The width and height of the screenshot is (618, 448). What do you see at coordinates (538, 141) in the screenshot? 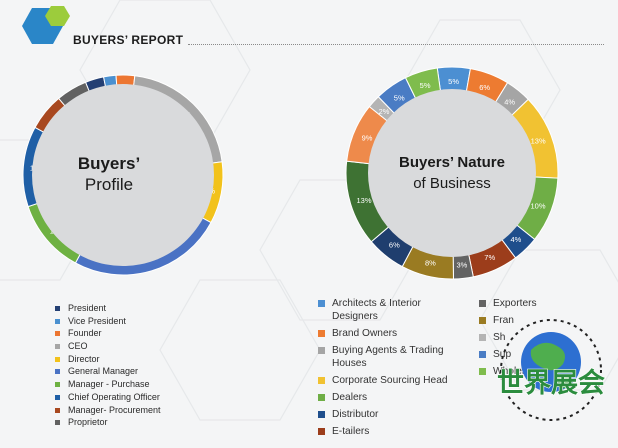
I see `slice-label-3: 13%` at bounding box center [538, 141].